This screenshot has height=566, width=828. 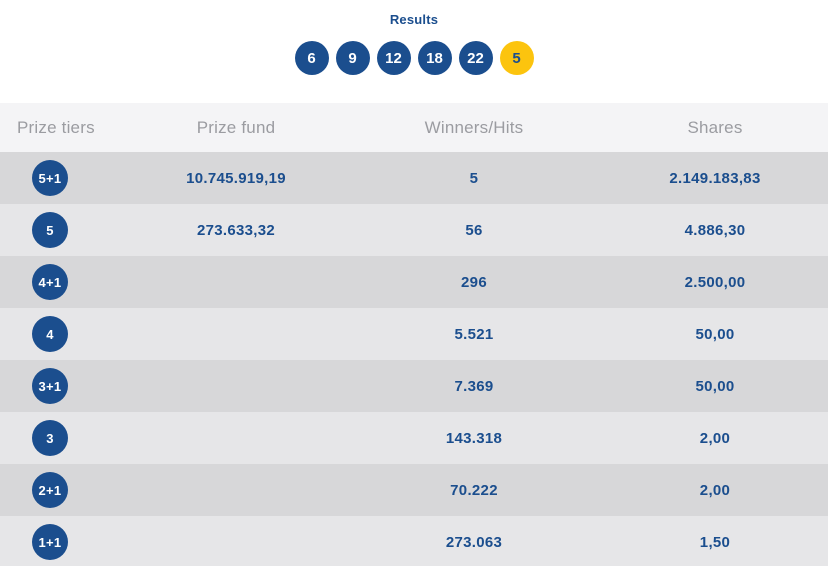 I want to click on tier-cell: 3, so click(x=63, y=438).